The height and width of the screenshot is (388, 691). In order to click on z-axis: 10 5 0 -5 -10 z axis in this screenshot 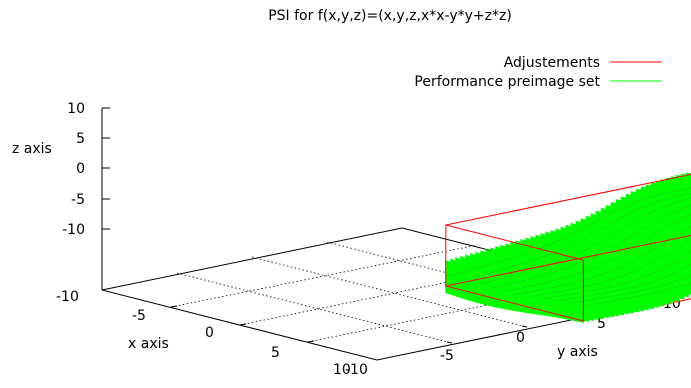, I will do `click(61, 195)`.